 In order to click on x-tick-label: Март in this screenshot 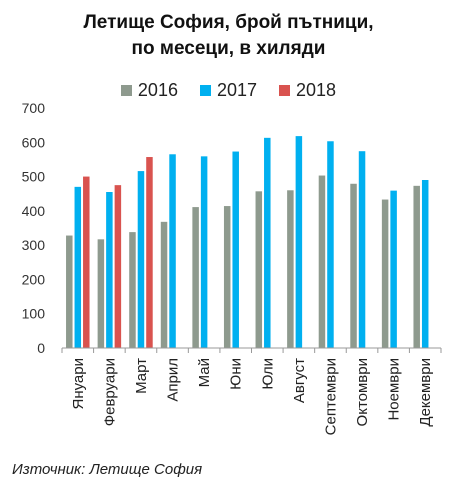, I will do `click(141, 376)`.